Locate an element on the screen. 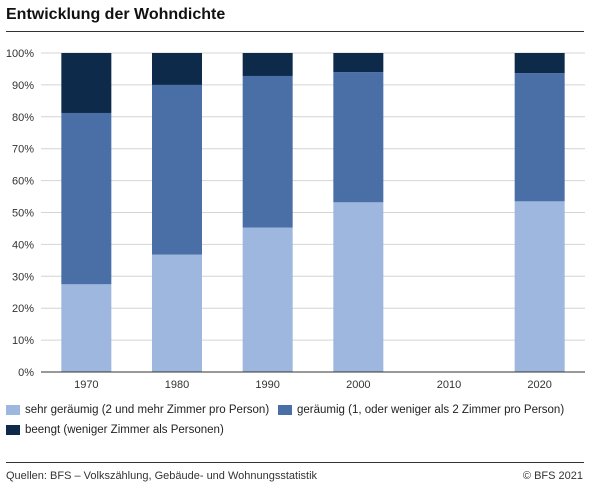  x-tick-label: 1990 is located at coordinates (267, 385).